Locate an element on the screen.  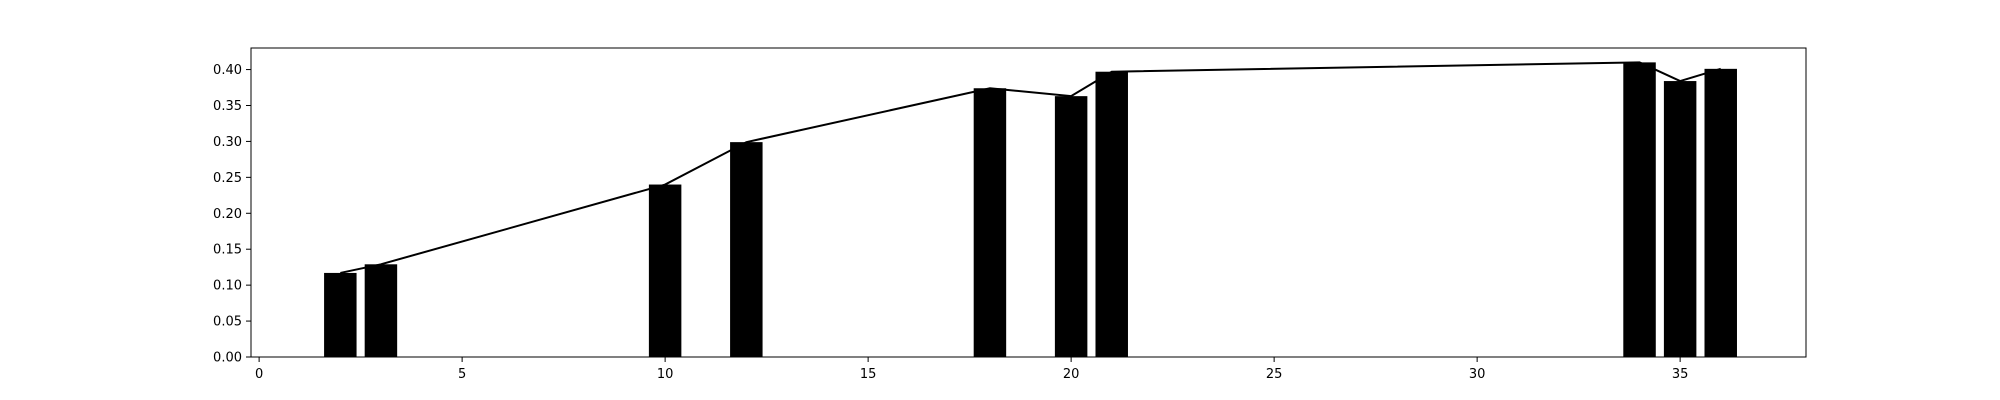
y-tick-label-4: 0.20 is located at coordinates (227, 214).